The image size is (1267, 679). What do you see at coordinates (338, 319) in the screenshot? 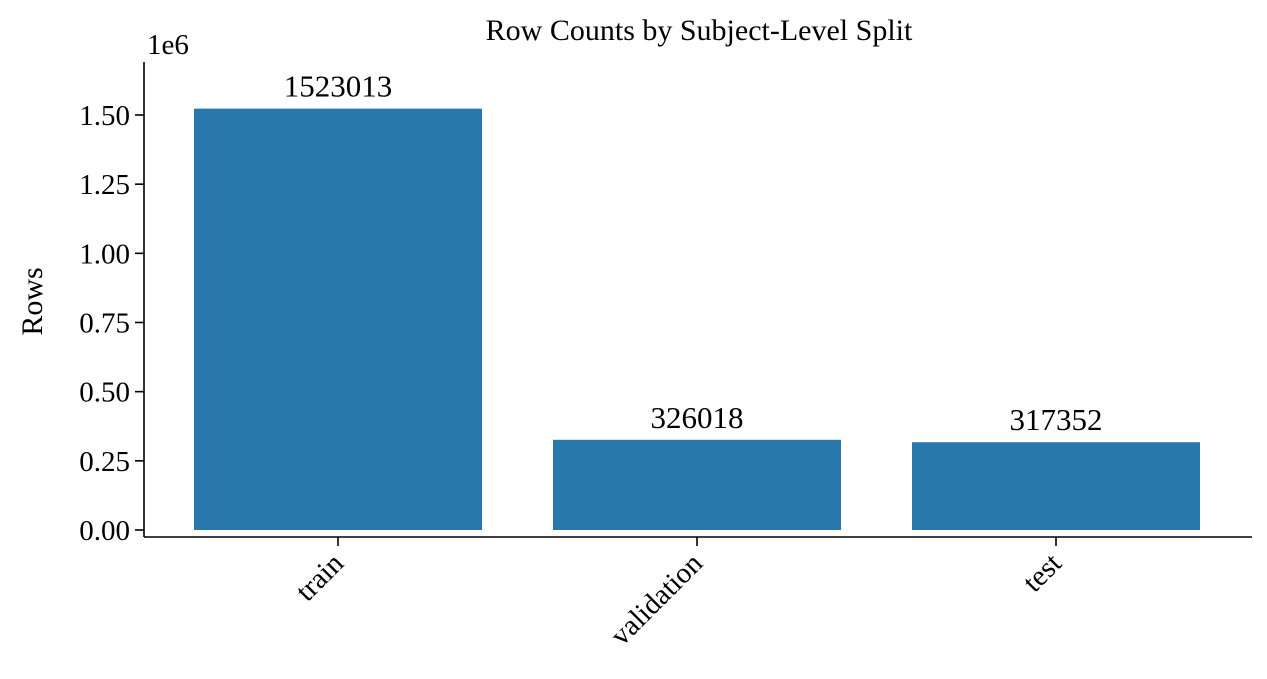
I see `bar-train` at bounding box center [338, 319].